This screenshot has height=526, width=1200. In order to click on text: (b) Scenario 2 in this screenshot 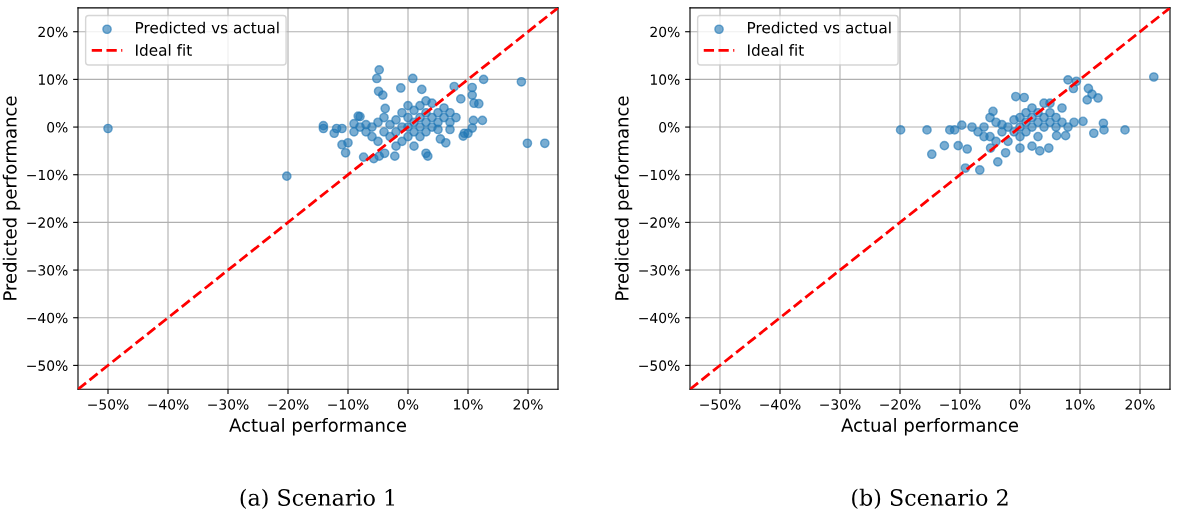, I will do `click(930, 499)`.